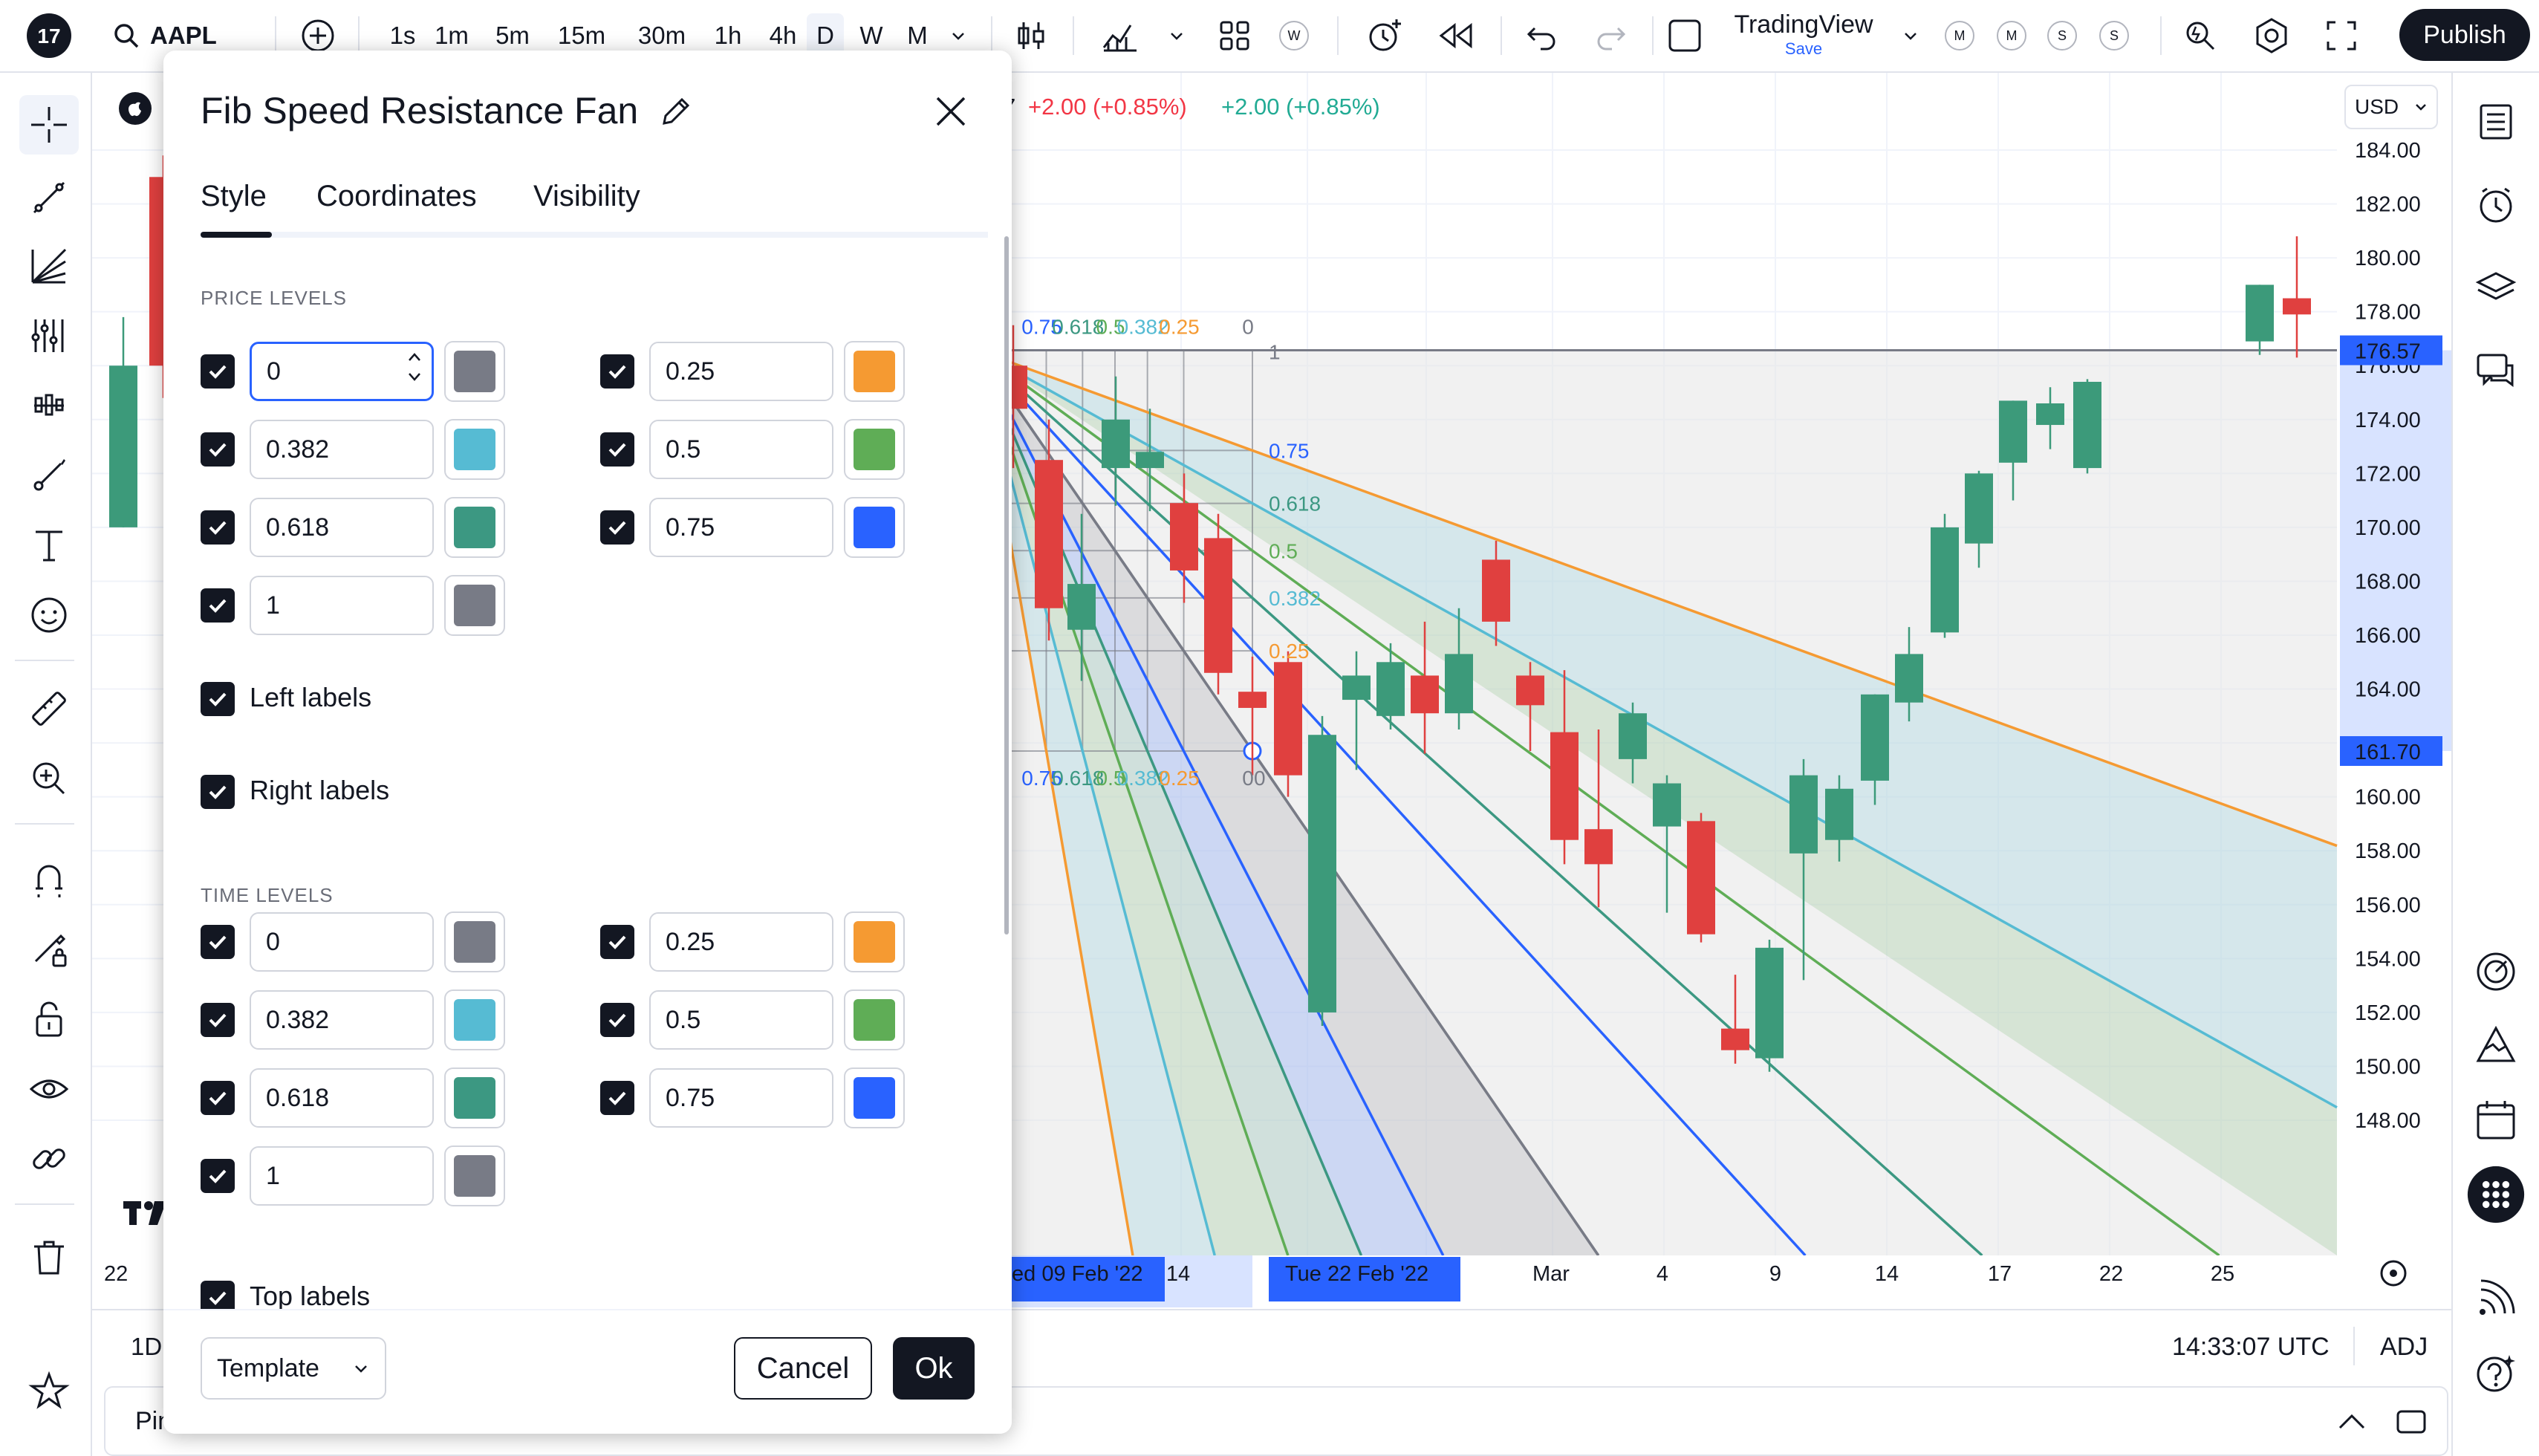 This screenshot has height=1456, width=2539. What do you see at coordinates (741, 450) in the screenshot?
I see `price_levels-value-input-3: 0.5` at bounding box center [741, 450].